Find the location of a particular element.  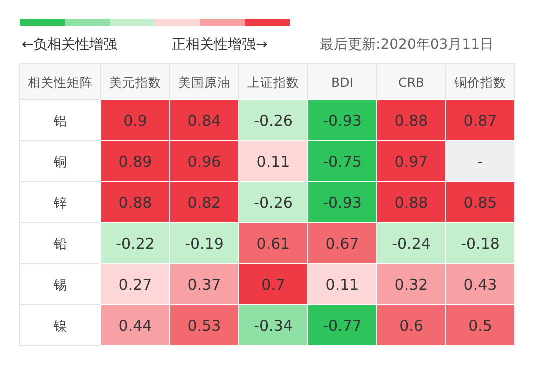

data-label: 0.97 is located at coordinates (411, 162).